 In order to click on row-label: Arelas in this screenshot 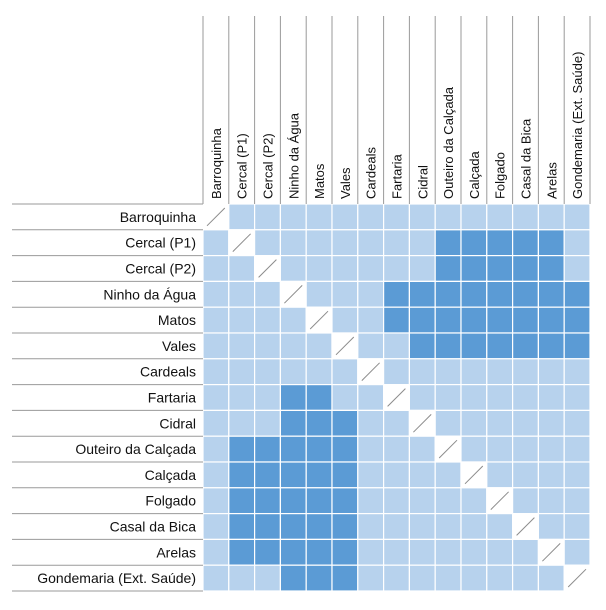, I will do `click(176, 552)`.